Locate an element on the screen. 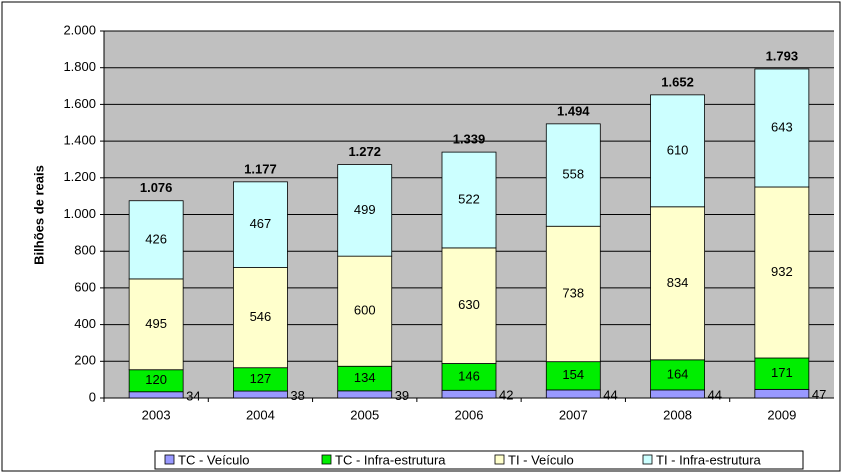 This screenshot has height=474, width=843. y-tick-label: 1.000 is located at coordinates (79, 213).